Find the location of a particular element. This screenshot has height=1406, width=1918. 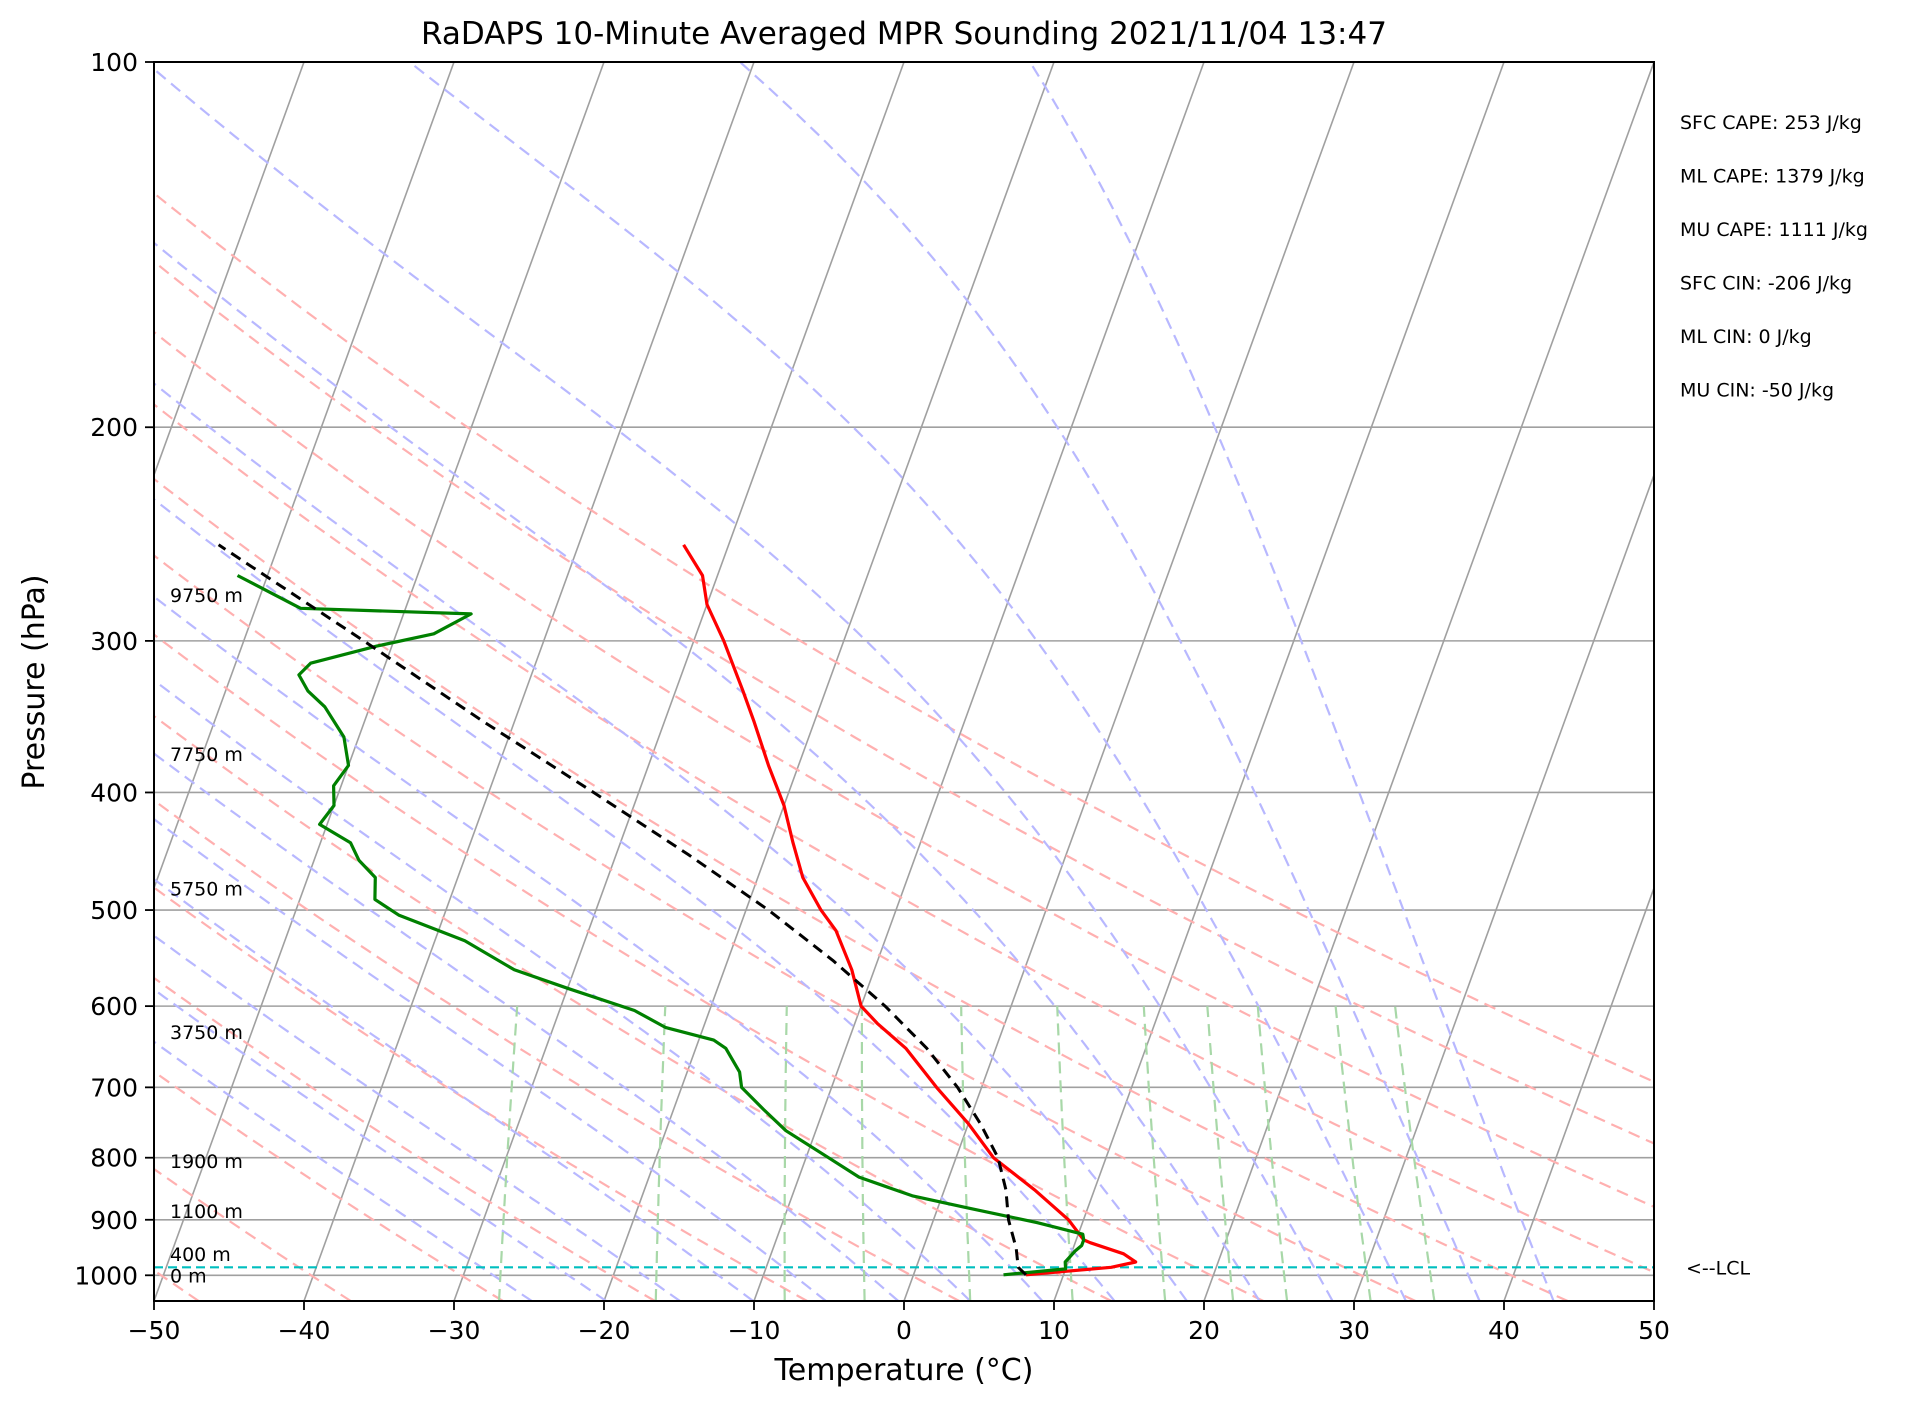

y-tick-label: 500 is located at coordinates (114, 910).